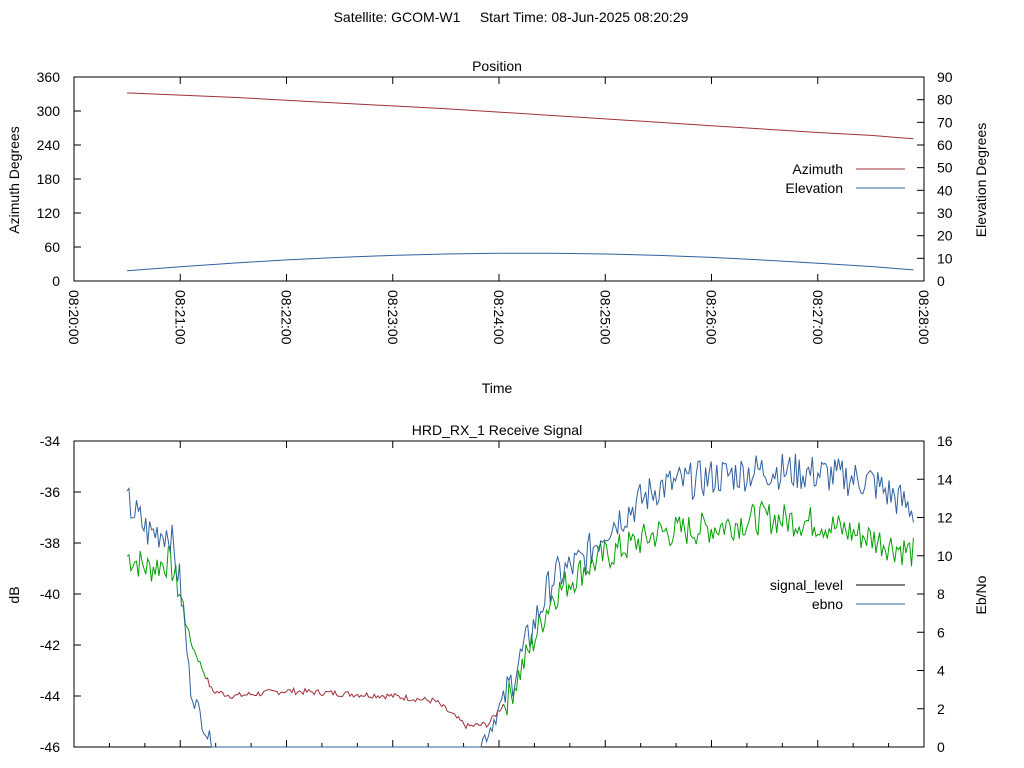 This screenshot has width=1024, height=768. Describe the element at coordinates (49, 111) in the screenshot. I see `position-y-tick-label: 300` at that location.